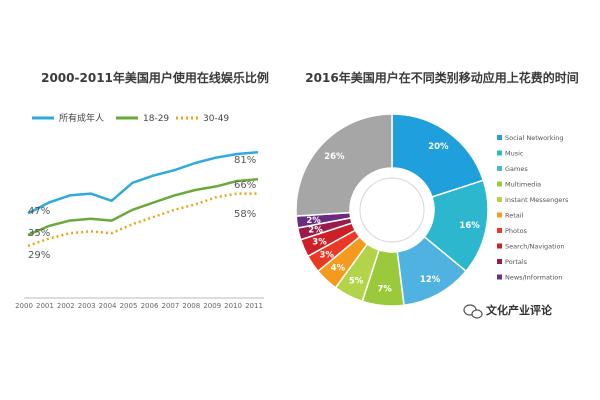  What do you see at coordinates (245, 185) in the screenshot?
I see `end-value-label: 66%` at bounding box center [245, 185].